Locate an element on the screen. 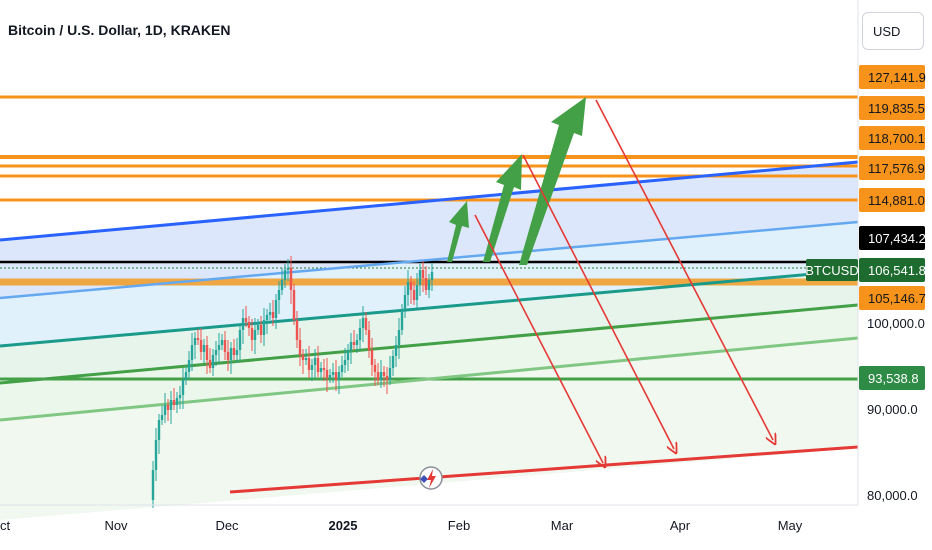 The image size is (932, 550). svg-text: 107,434.2 is located at coordinates (897, 238).